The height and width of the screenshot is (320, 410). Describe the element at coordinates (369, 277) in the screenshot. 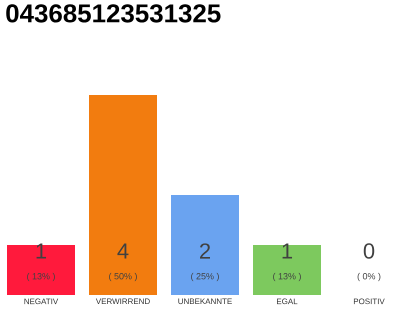

I see `annotation: ( 0% )` at that location.